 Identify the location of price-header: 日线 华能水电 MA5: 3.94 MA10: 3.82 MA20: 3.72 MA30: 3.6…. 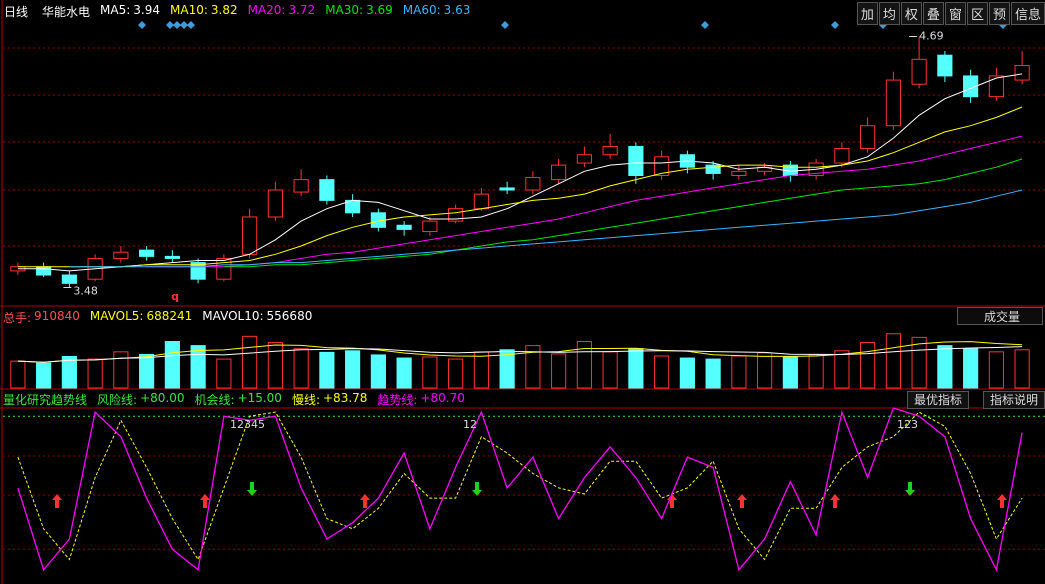
(237, 11).